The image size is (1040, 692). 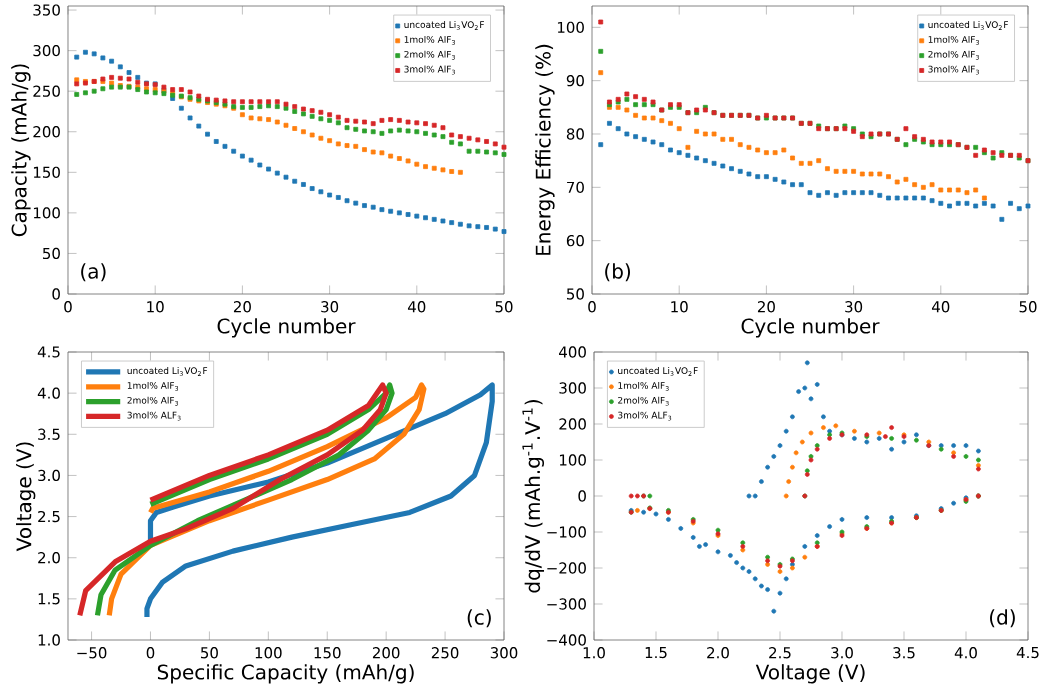 I want to click on annotation: (c), so click(x=479, y=618).